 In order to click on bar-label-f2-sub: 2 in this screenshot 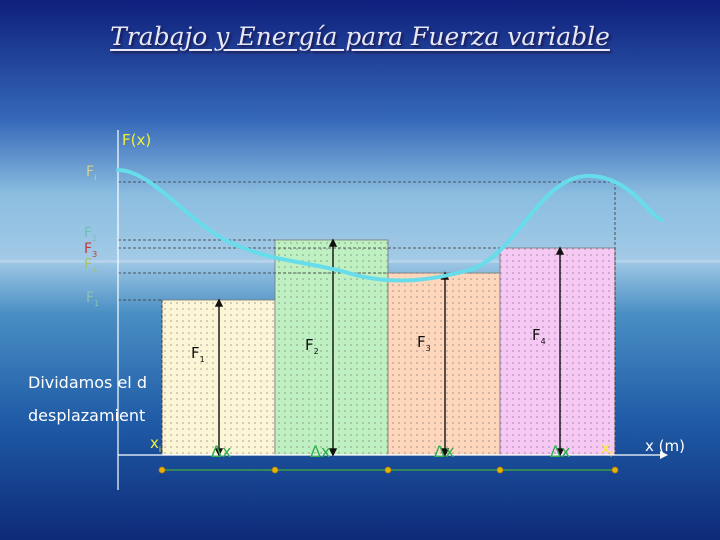, I will do `click(316, 351)`.